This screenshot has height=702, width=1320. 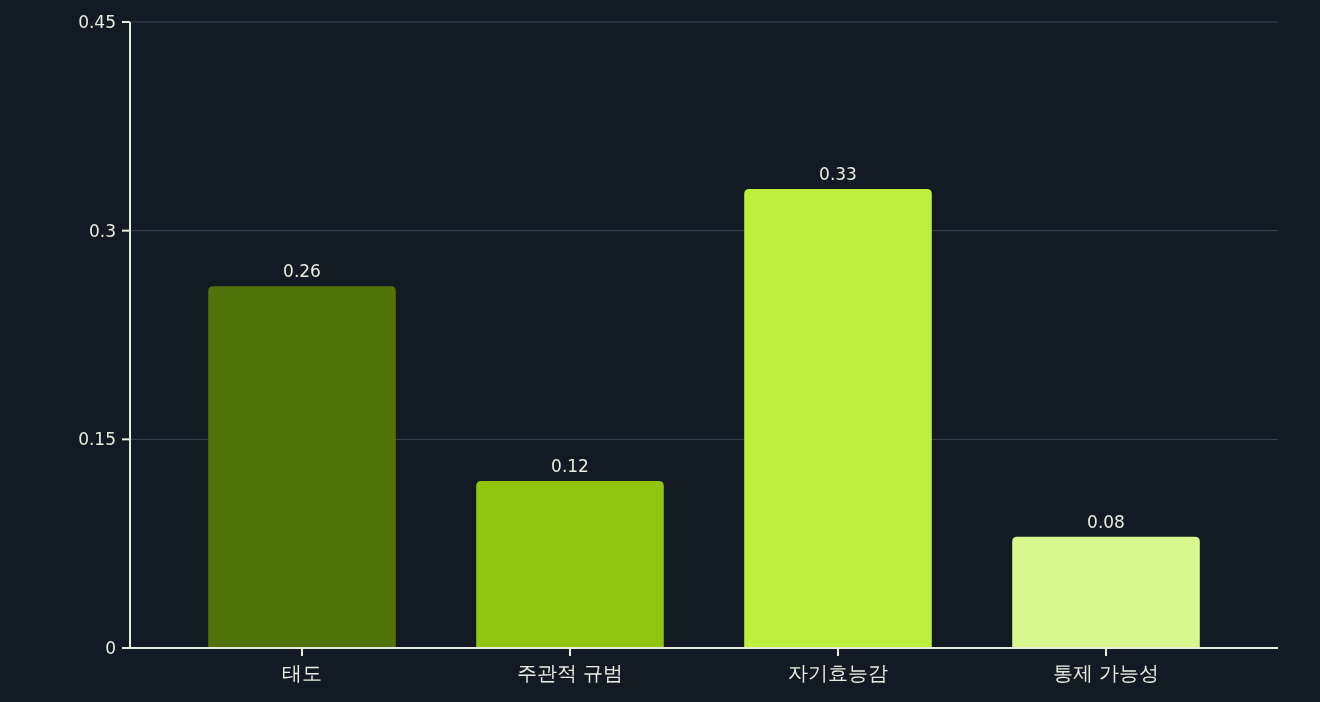 What do you see at coordinates (1106, 521) in the screenshot?
I see `data-label: 0.08` at bounding box center [1106, 521].